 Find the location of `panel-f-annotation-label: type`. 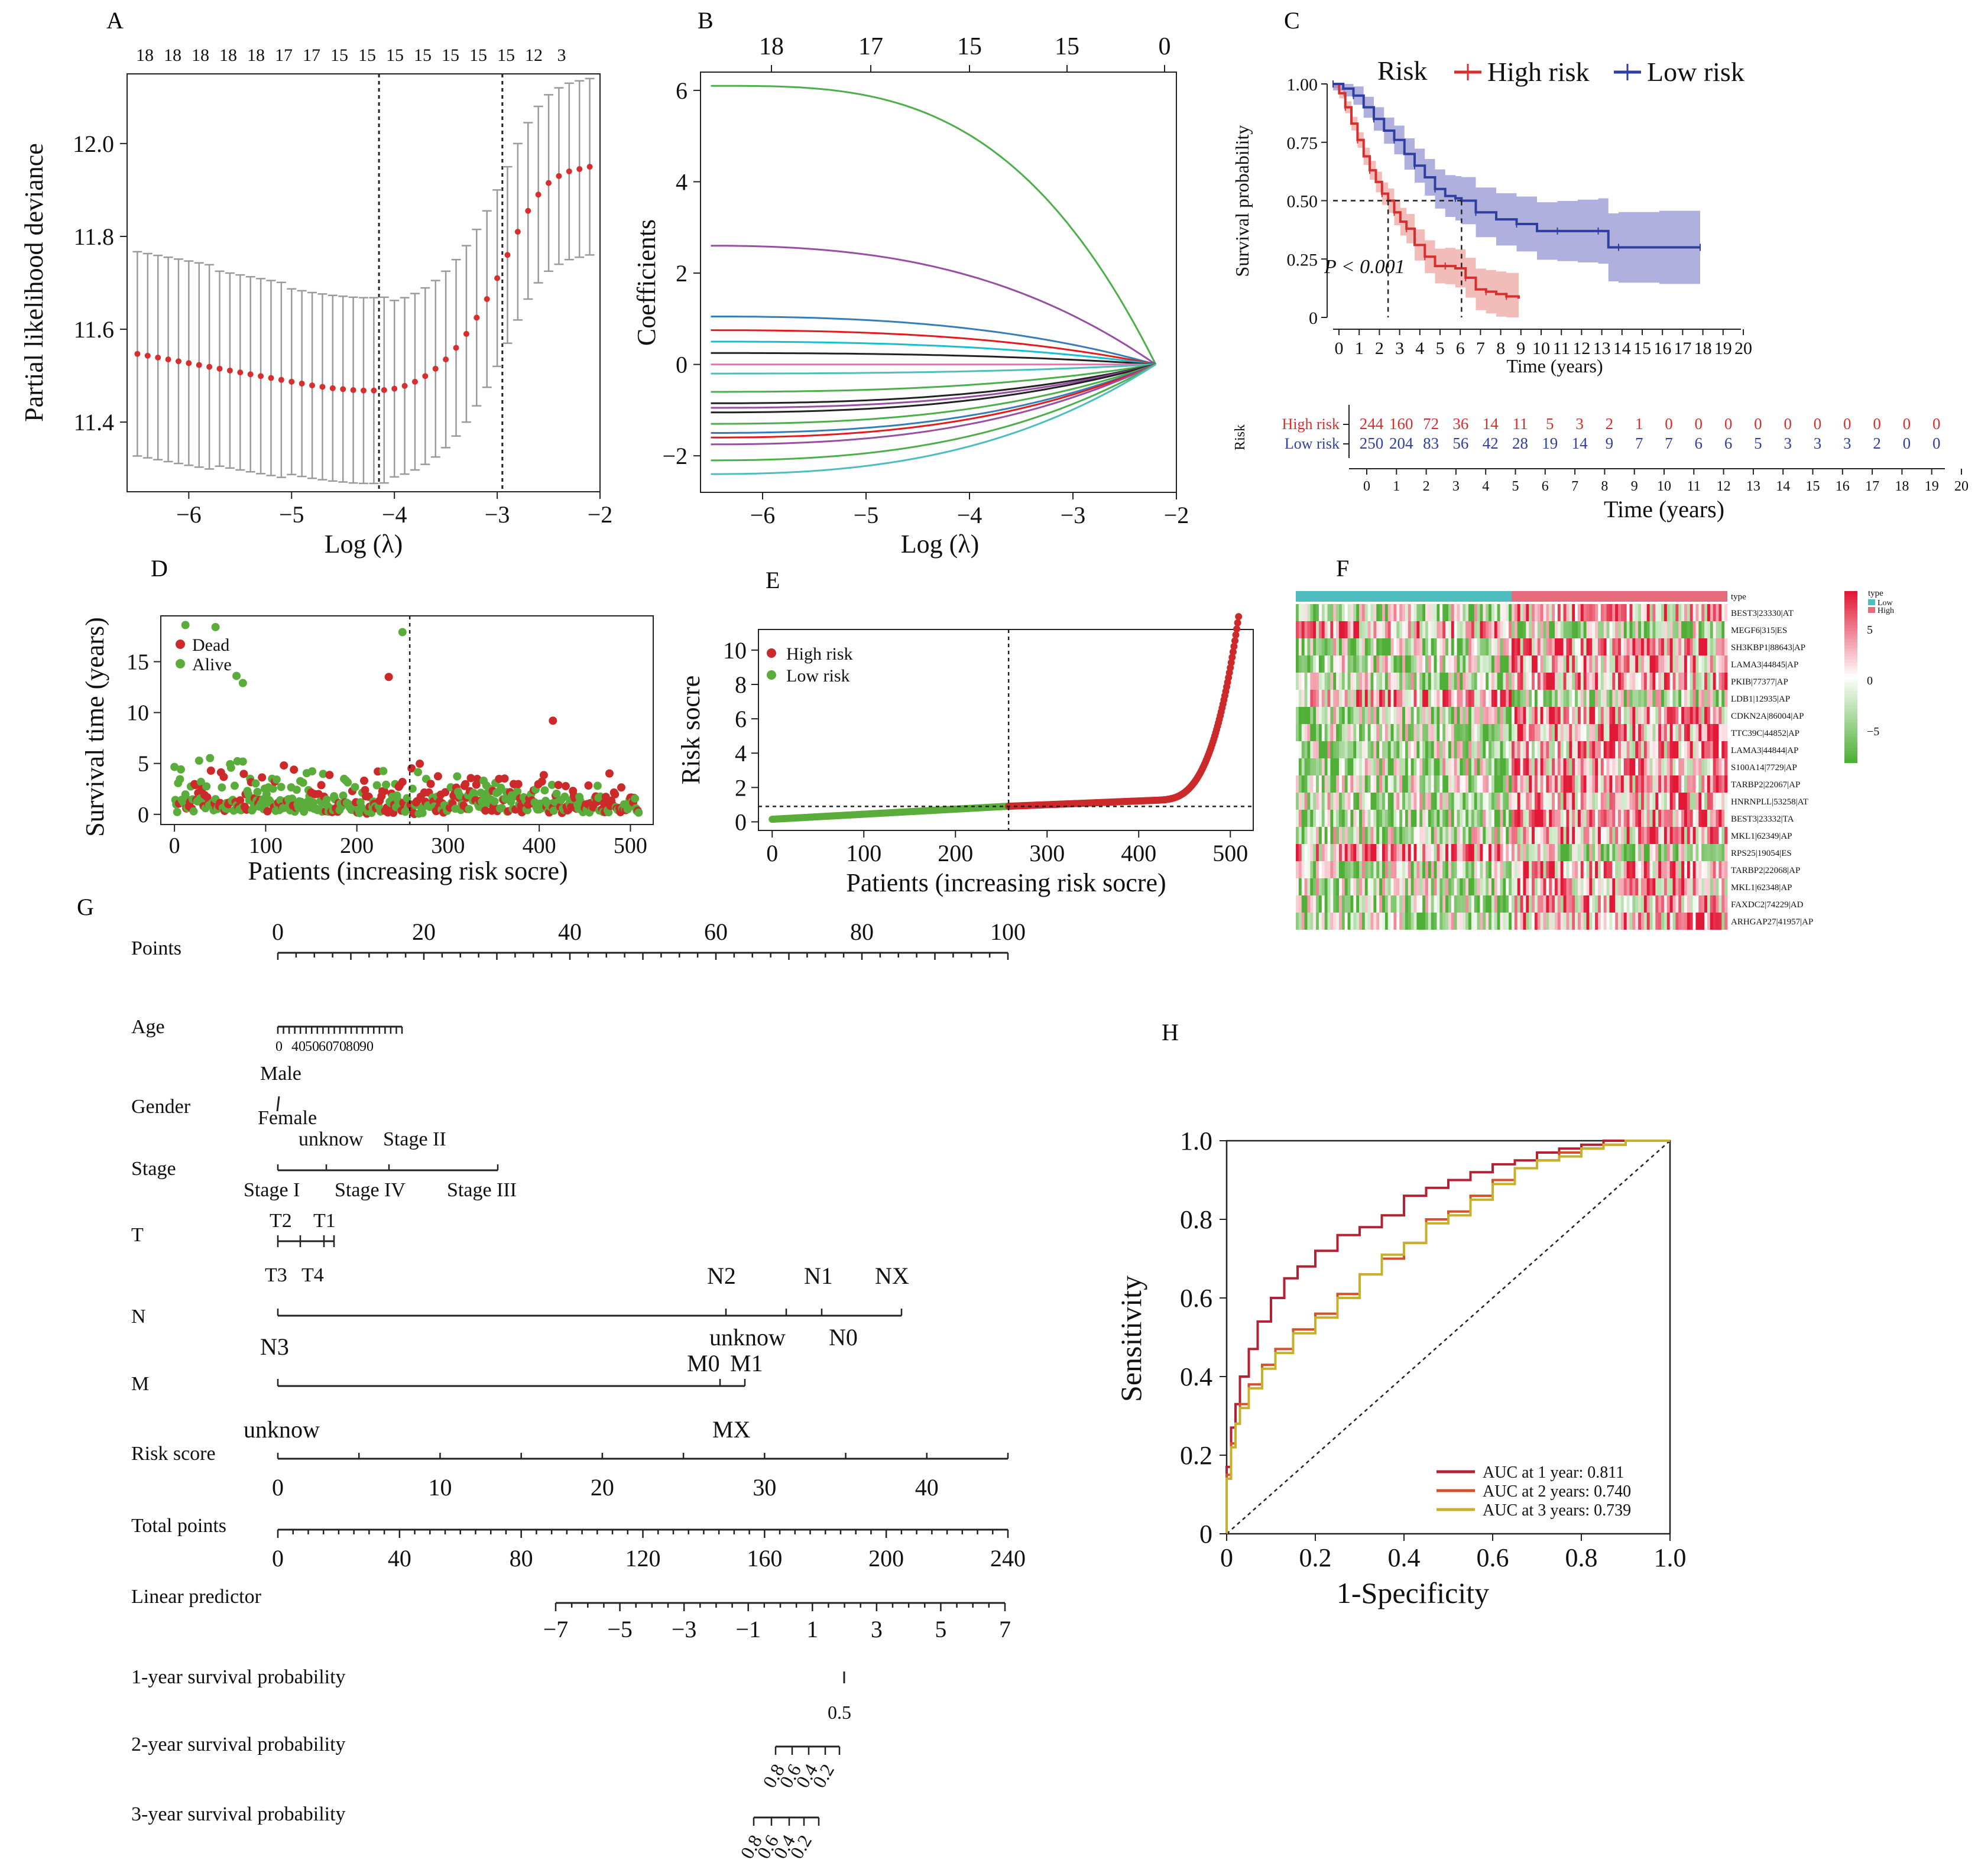

panel-f-annotation-label: type is located at coordinates (1738, 597).